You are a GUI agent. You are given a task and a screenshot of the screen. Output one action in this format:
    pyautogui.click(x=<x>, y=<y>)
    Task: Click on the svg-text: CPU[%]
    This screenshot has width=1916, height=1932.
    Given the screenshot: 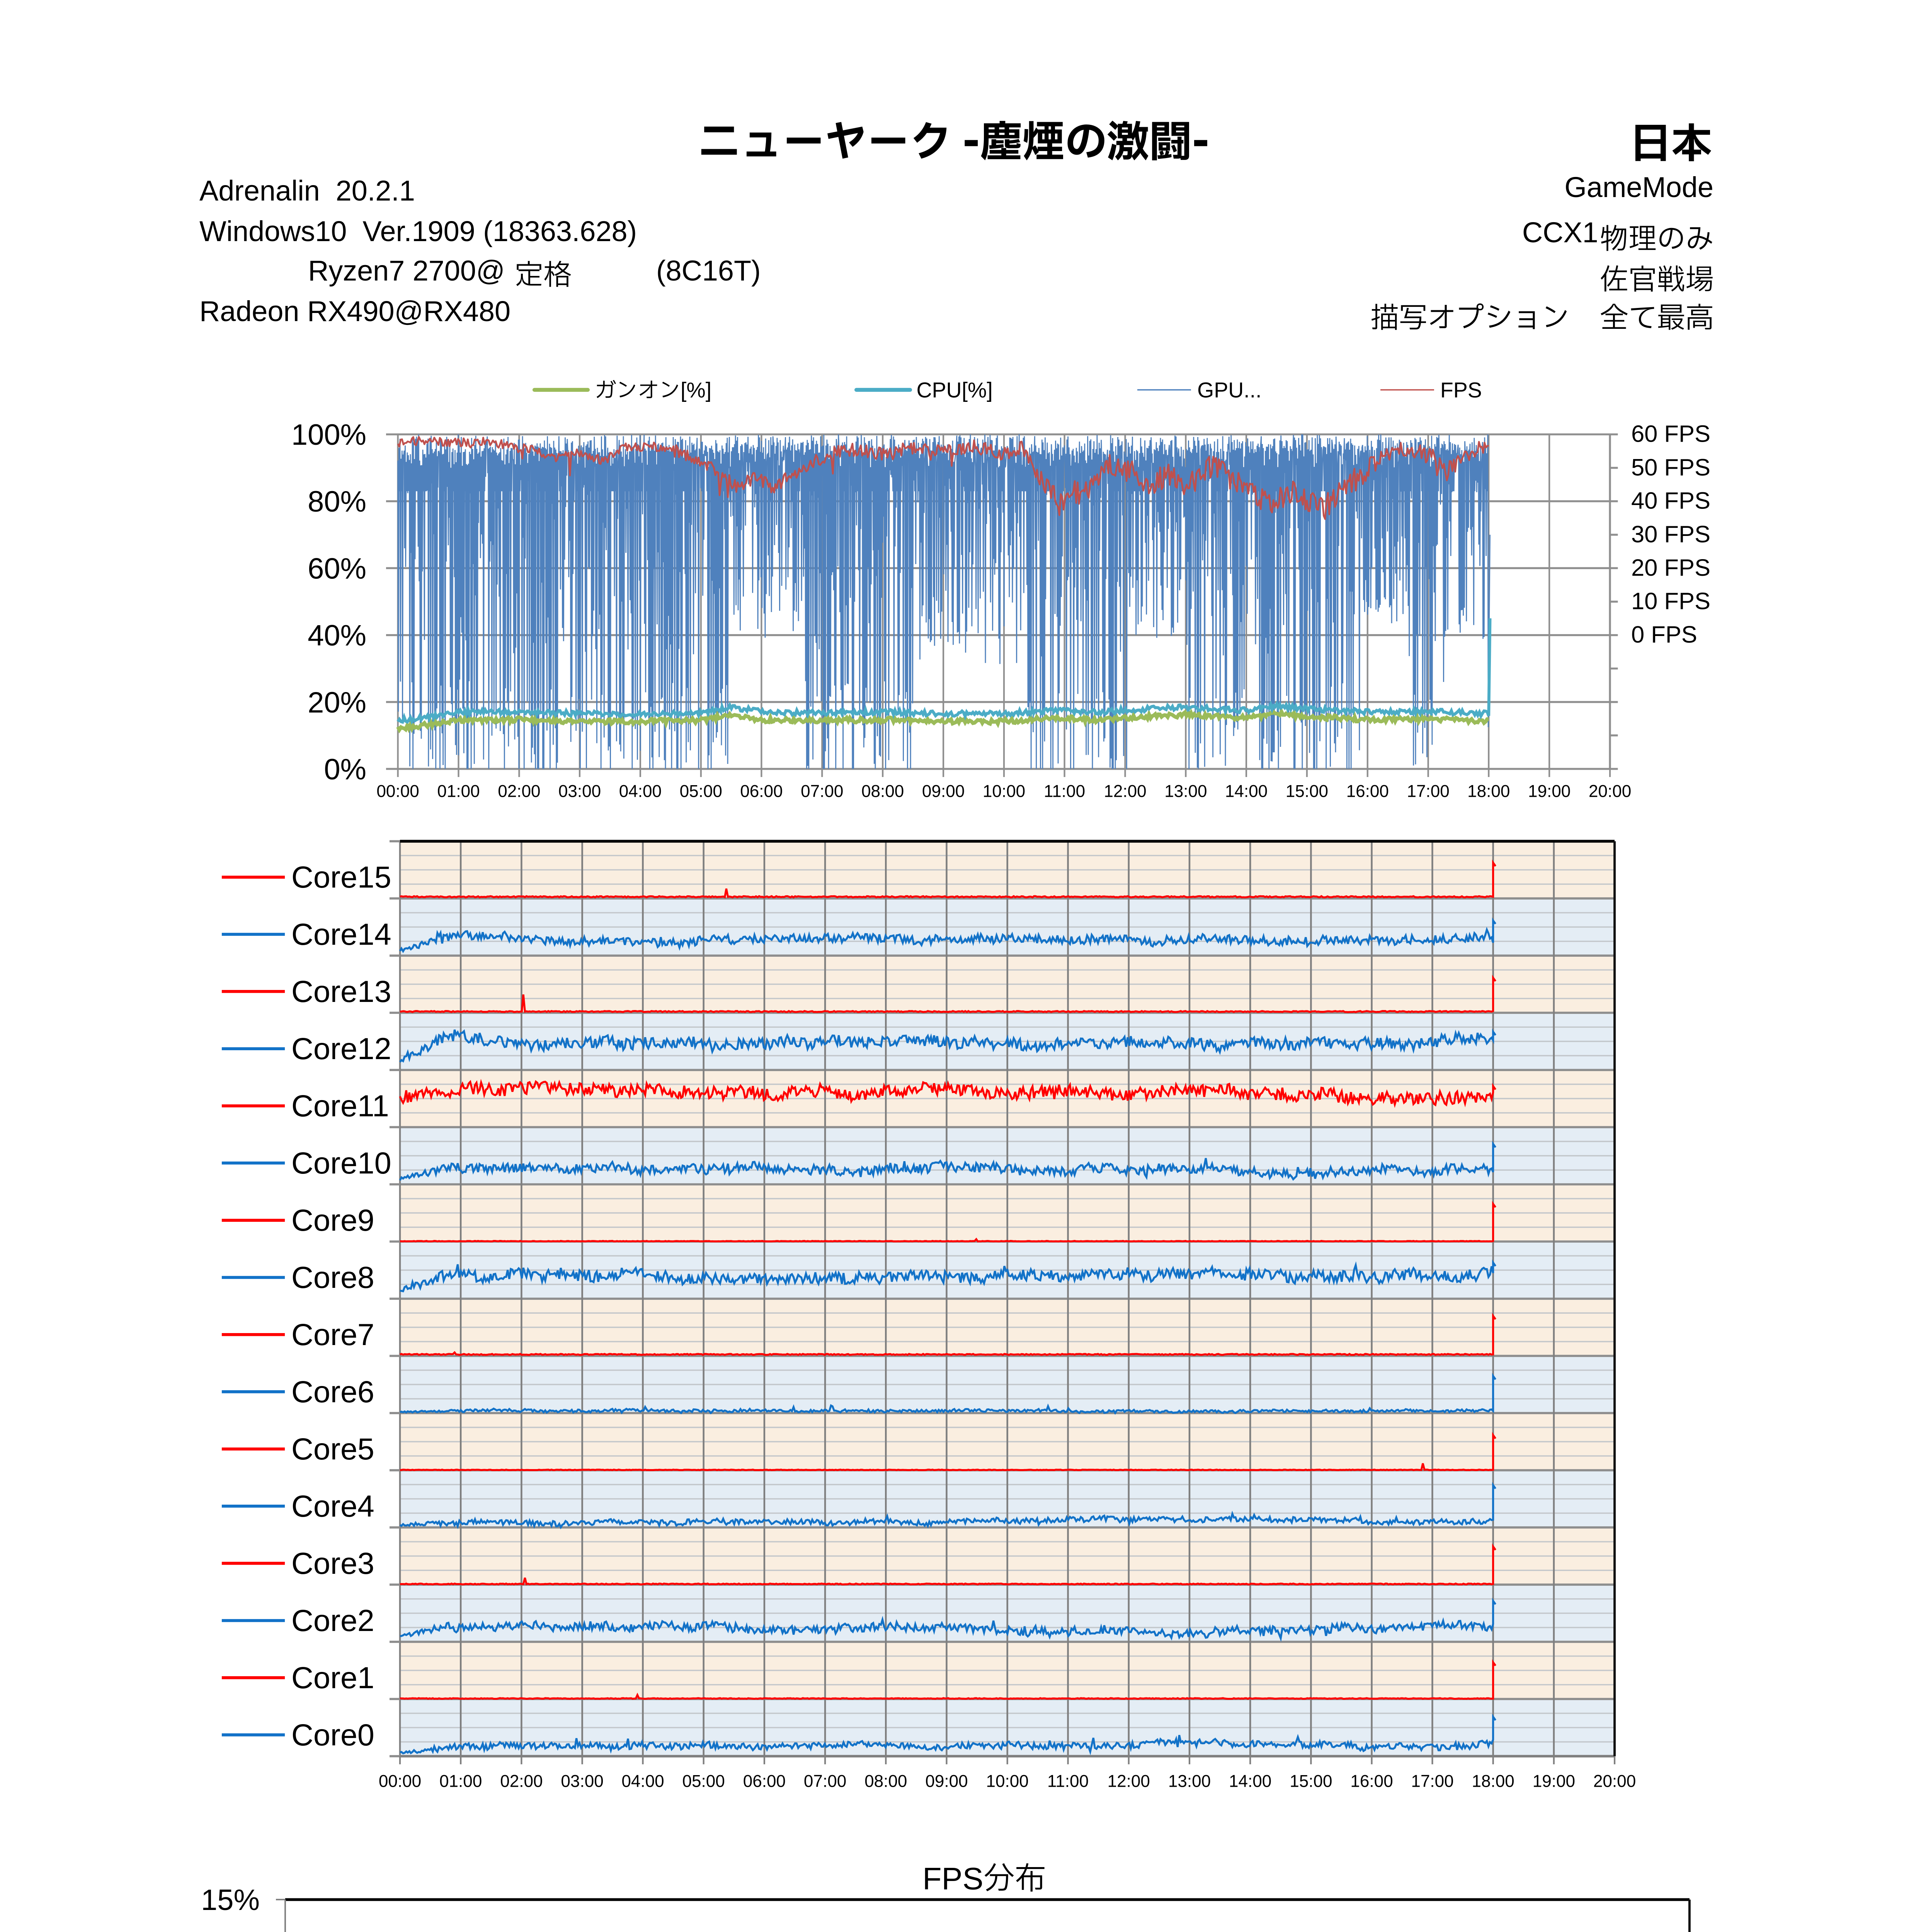 What is the action you would take?
    pyautogui.click(x=954, y=390)
    